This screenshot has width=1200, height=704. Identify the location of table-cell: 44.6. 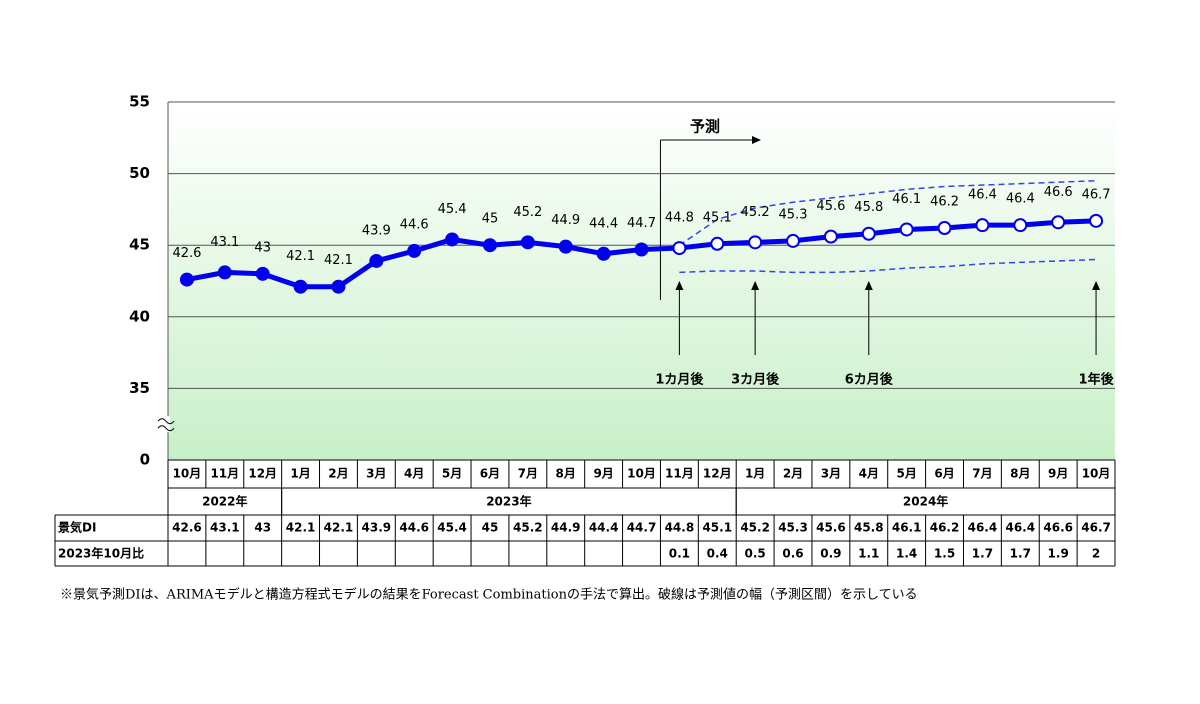
(414, 528).